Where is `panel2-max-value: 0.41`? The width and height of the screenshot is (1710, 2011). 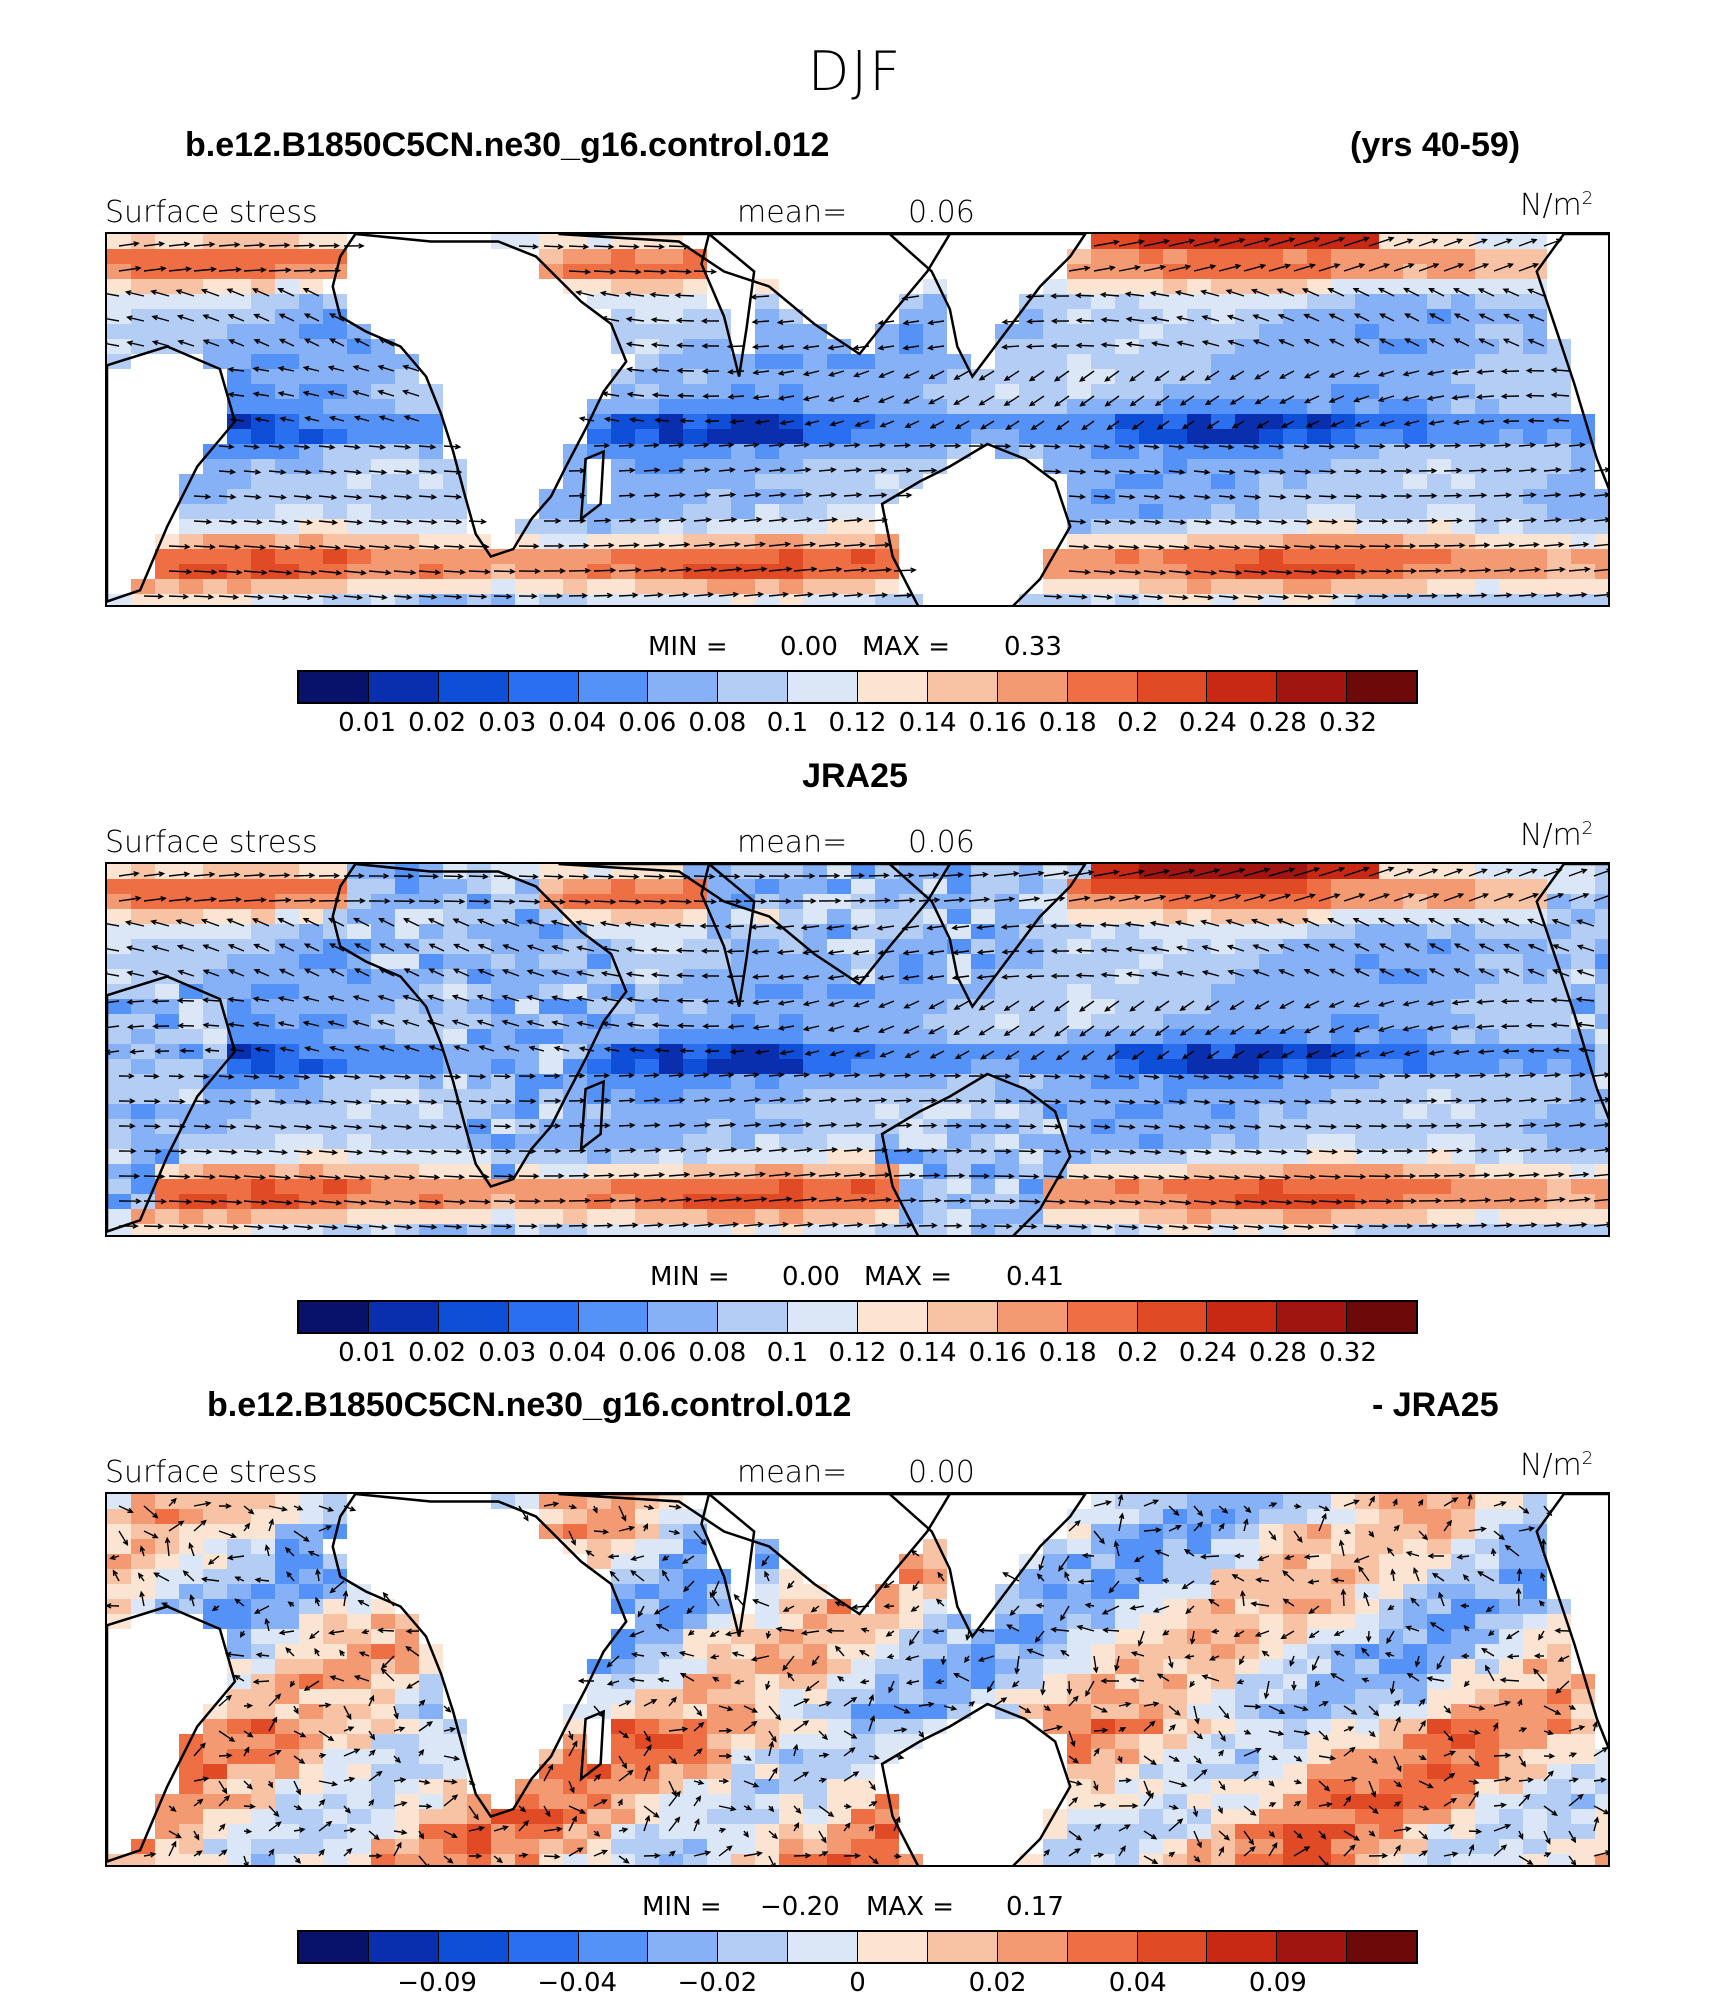 panel2-max-value: 0.41 is located at coordinates (1035, 1277).